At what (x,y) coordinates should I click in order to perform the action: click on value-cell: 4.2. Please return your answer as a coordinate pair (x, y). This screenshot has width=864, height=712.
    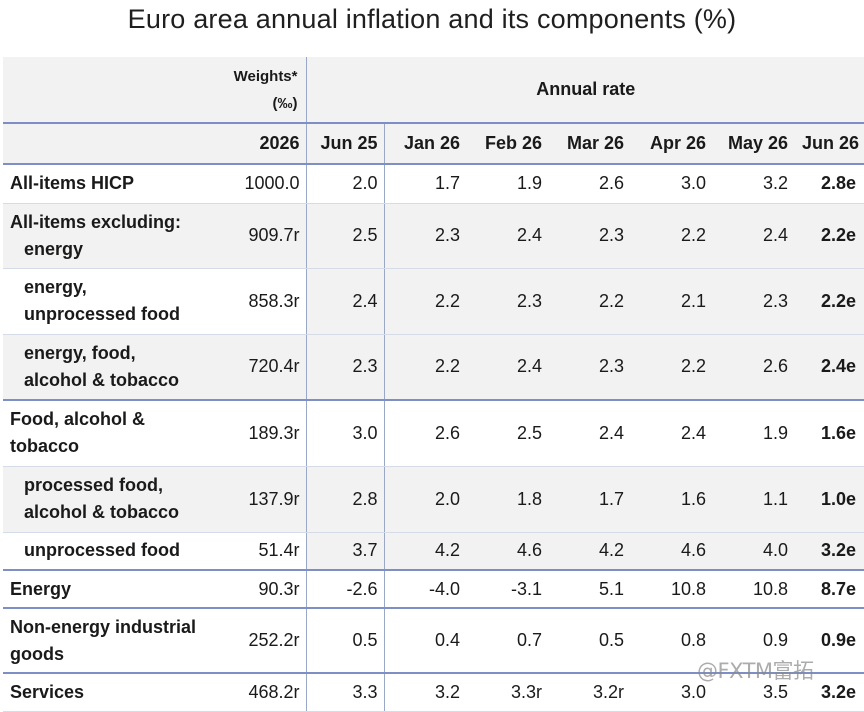
    Looking at the image, I should click on (424, 551).